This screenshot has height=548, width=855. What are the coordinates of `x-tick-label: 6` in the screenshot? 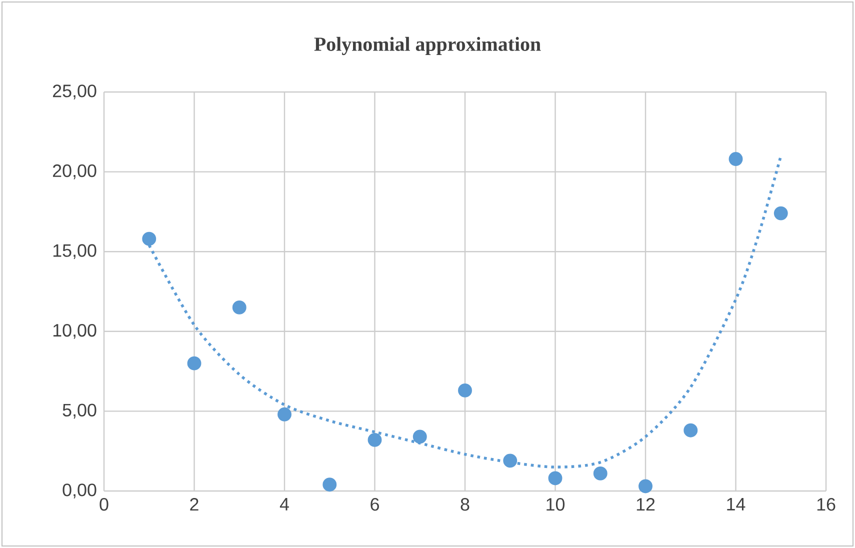 It's located at (374, 504).